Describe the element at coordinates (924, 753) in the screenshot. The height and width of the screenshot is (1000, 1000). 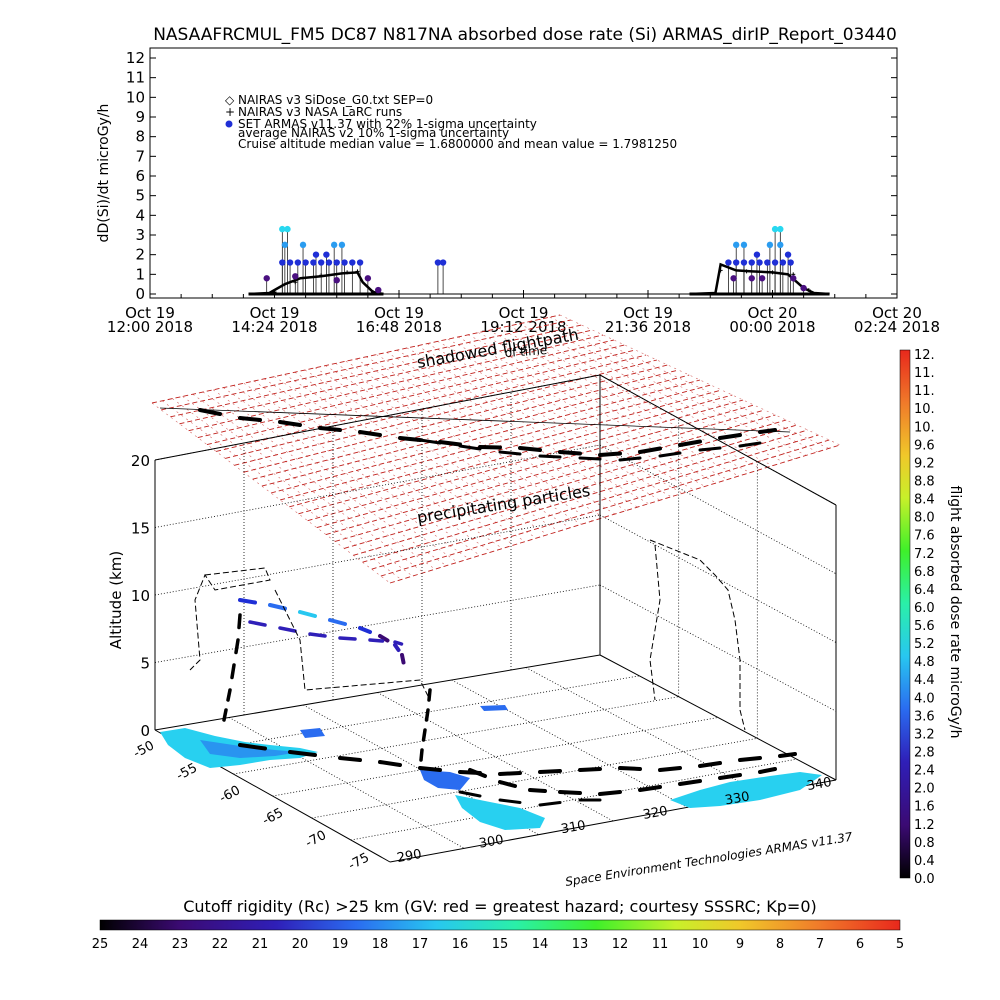
I see `dose-rate-tick-label: 2.8` at that location.